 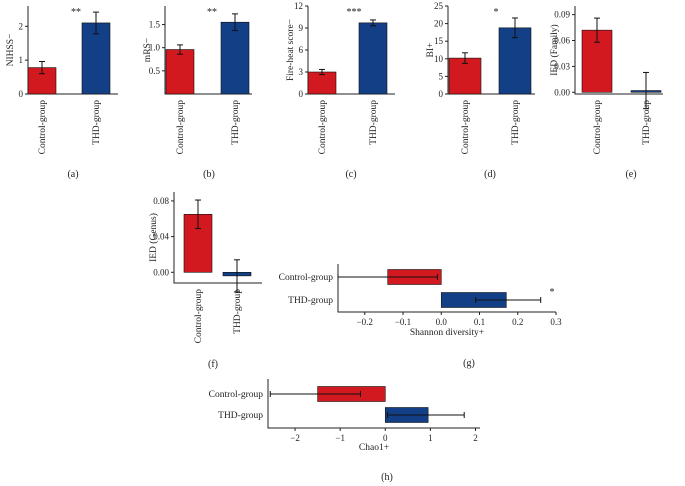 What do you see at coordinates (21, 60) in the screenshot?
I see `y-tick-label: 1` at bounding box center [21, 60].